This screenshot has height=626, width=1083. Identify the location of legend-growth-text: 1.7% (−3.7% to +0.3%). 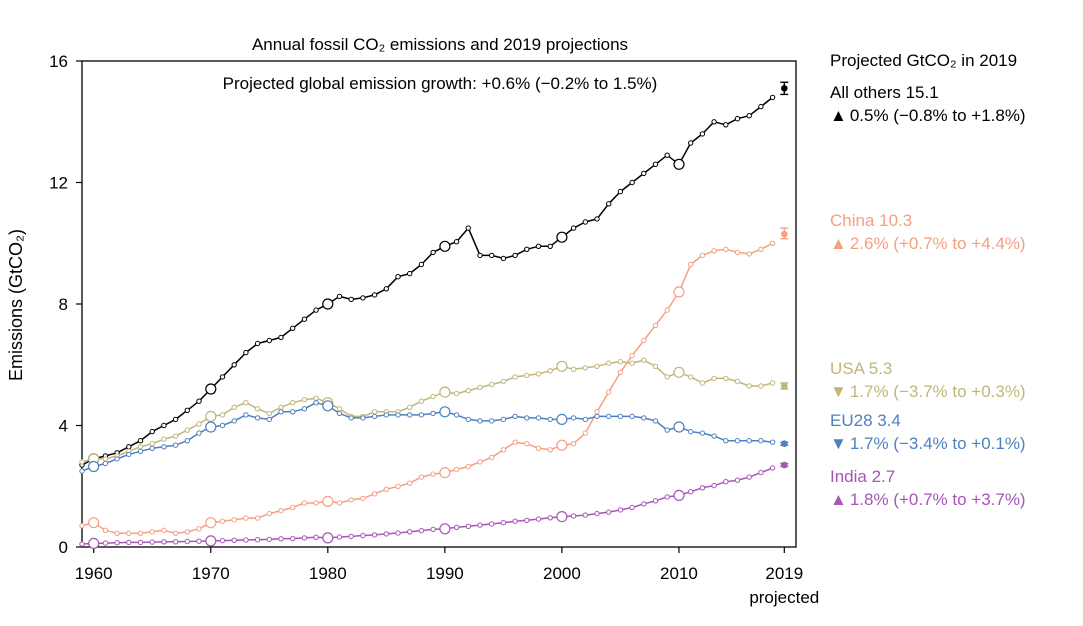
(938, 391).